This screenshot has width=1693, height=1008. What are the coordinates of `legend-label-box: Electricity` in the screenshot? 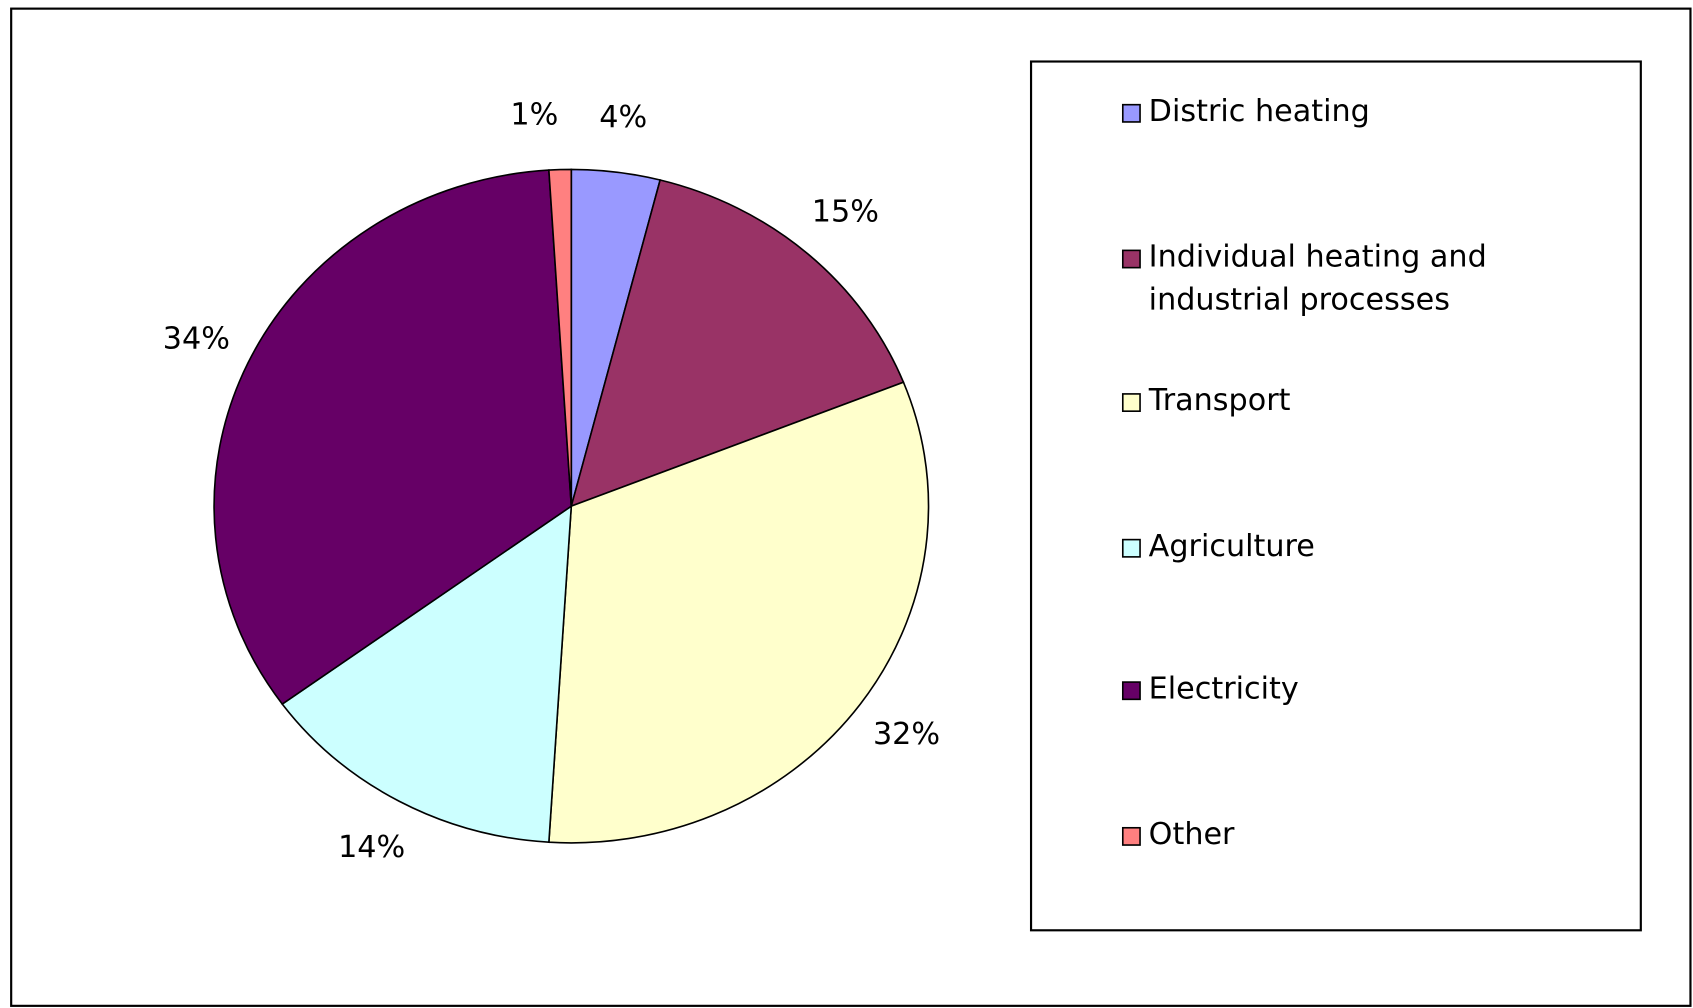 It's located at (1223, 688).